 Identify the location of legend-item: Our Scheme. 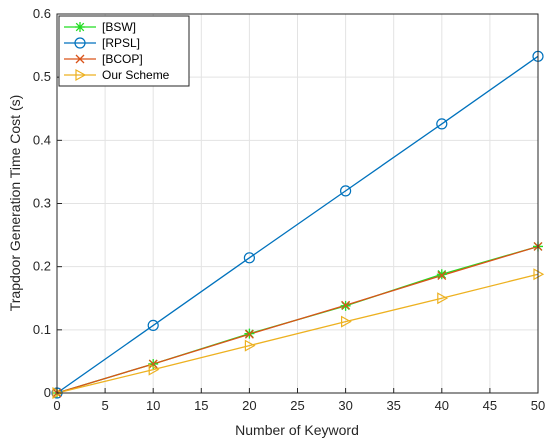
(117, 75).